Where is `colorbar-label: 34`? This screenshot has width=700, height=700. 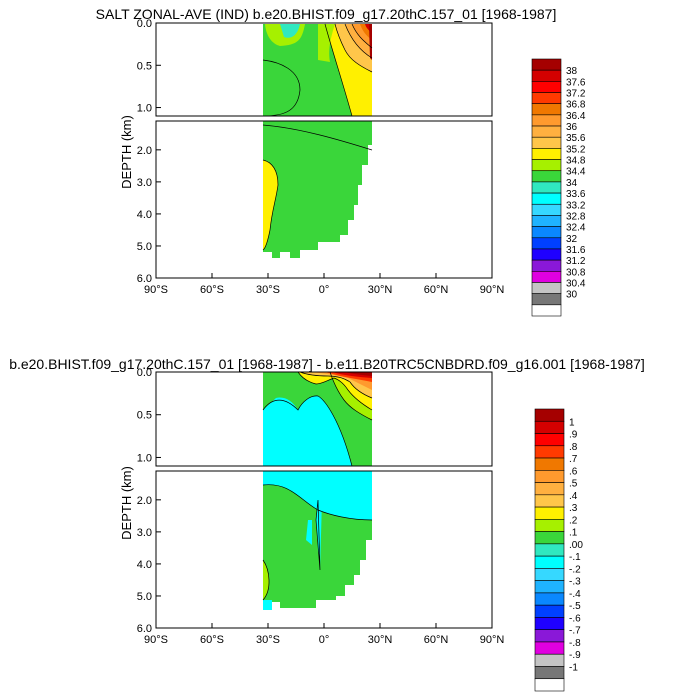 colorbar-label: 34 is located at coordinates (572, 183).